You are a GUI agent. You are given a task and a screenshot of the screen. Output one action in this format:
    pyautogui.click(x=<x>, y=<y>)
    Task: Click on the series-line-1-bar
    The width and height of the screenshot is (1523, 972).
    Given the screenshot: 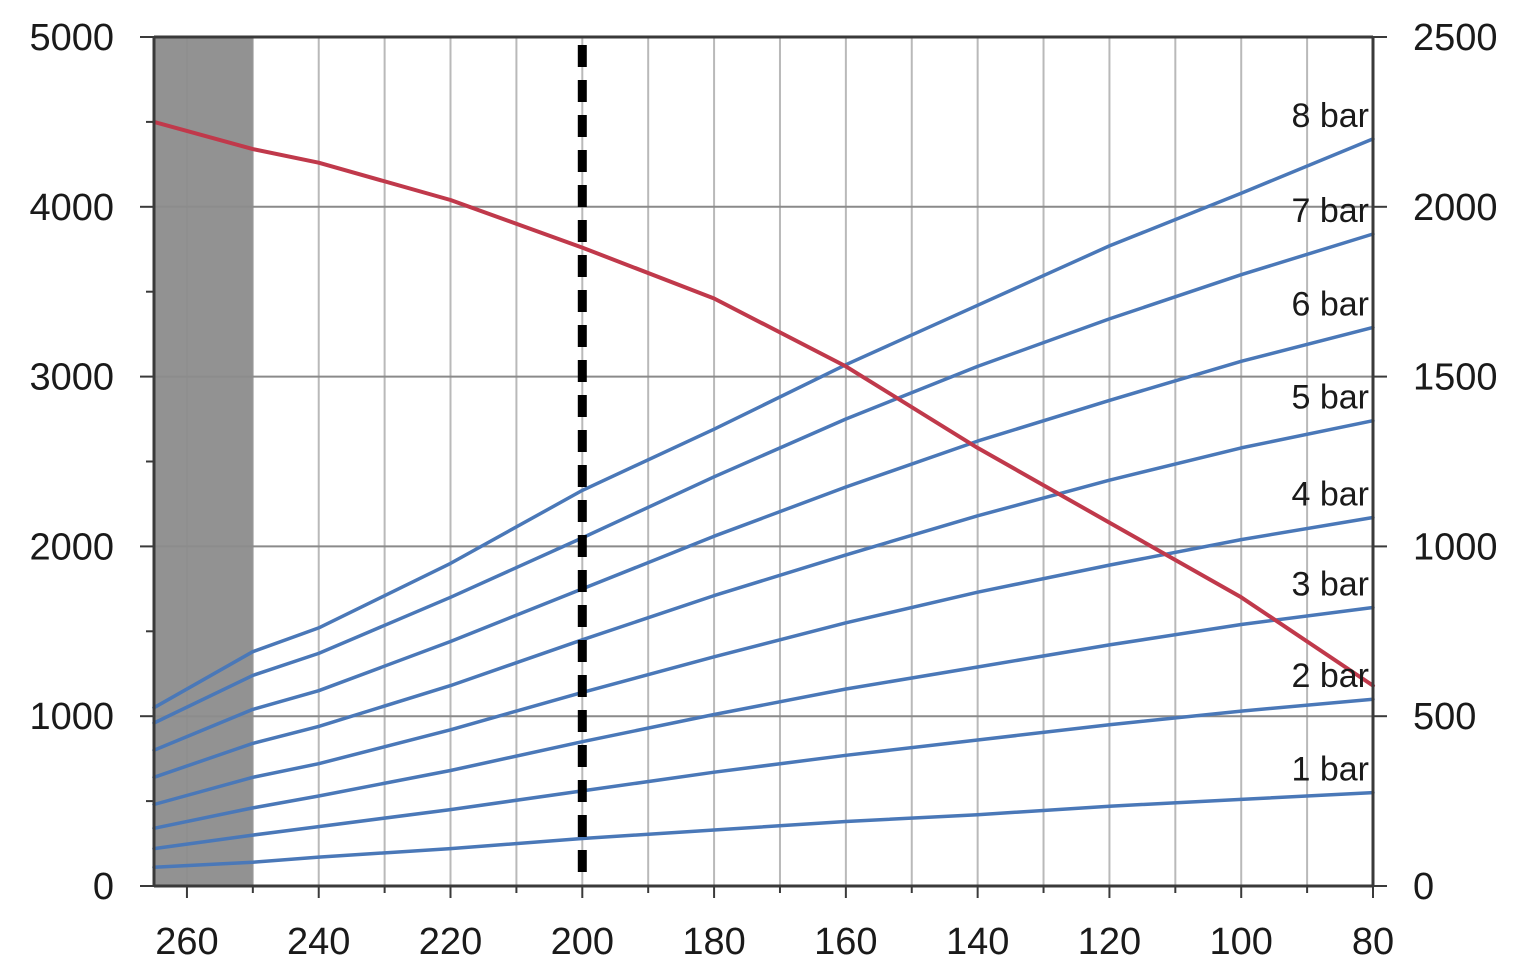 What is the action you would take?
    pyautogui.click(x=763, y=830)
    